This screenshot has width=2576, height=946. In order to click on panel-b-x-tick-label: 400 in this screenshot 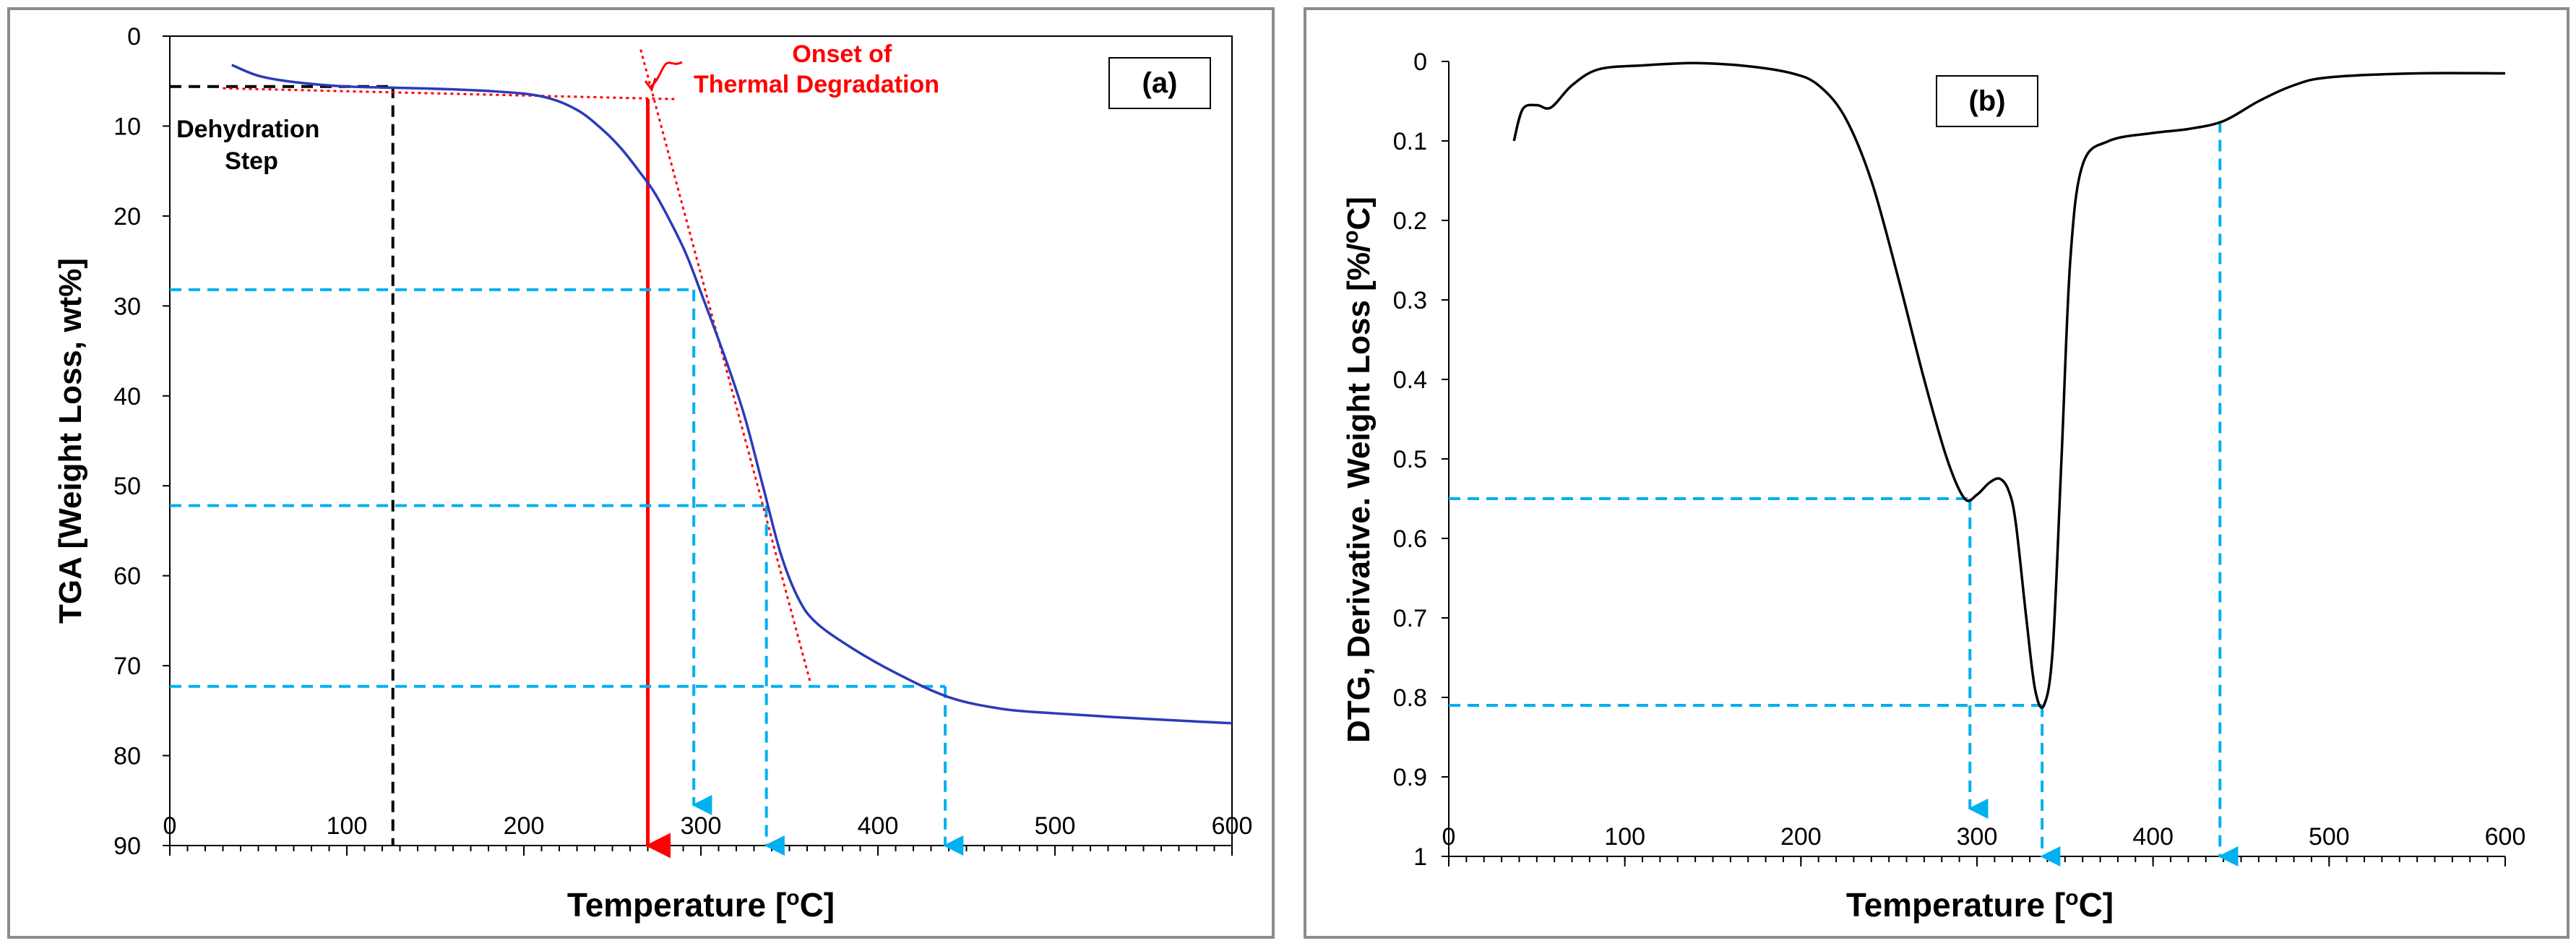, I will do `click(2153, 837)`.